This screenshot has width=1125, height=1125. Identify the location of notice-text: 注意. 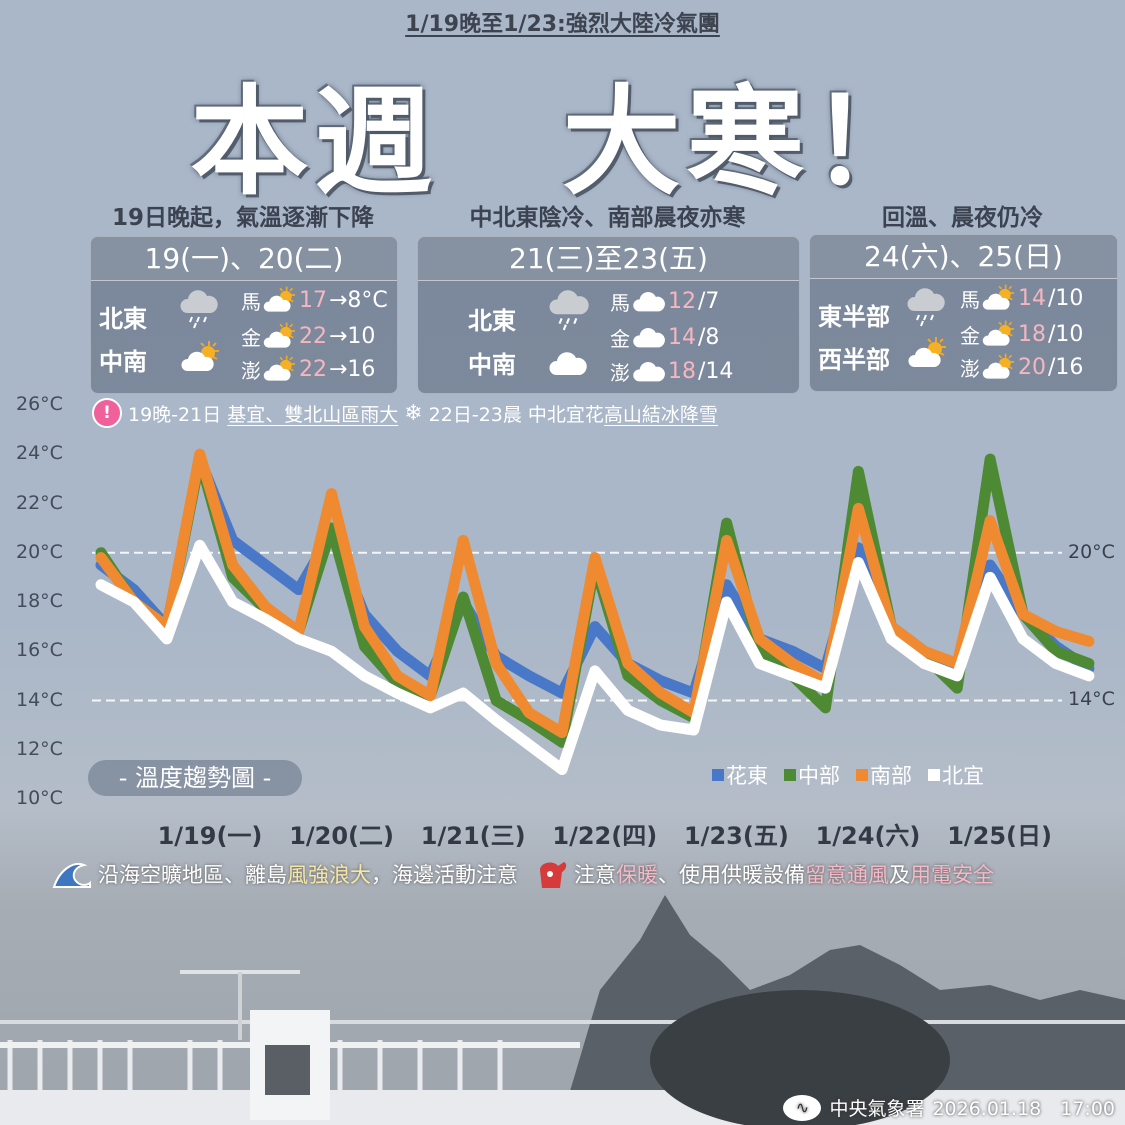
(595, 875).